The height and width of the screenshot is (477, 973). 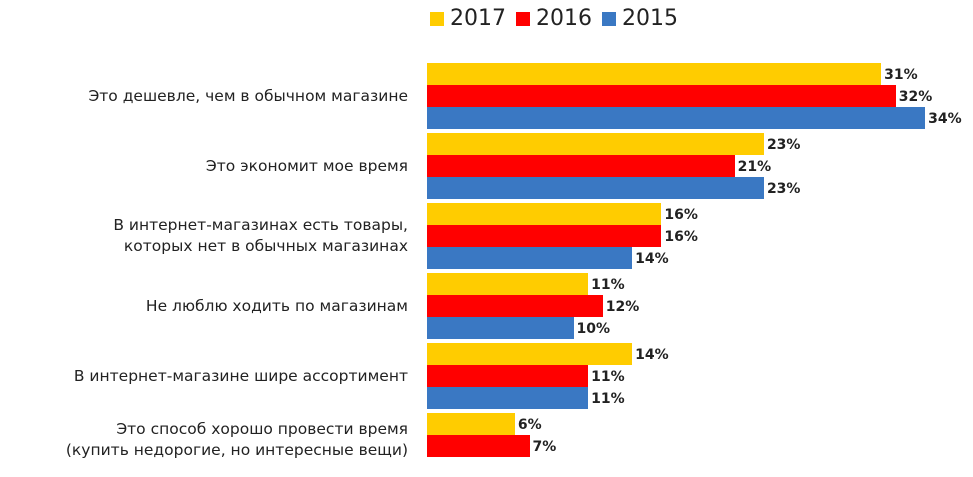 I want to click on data-label: 21%, so click(x=754, y=167).